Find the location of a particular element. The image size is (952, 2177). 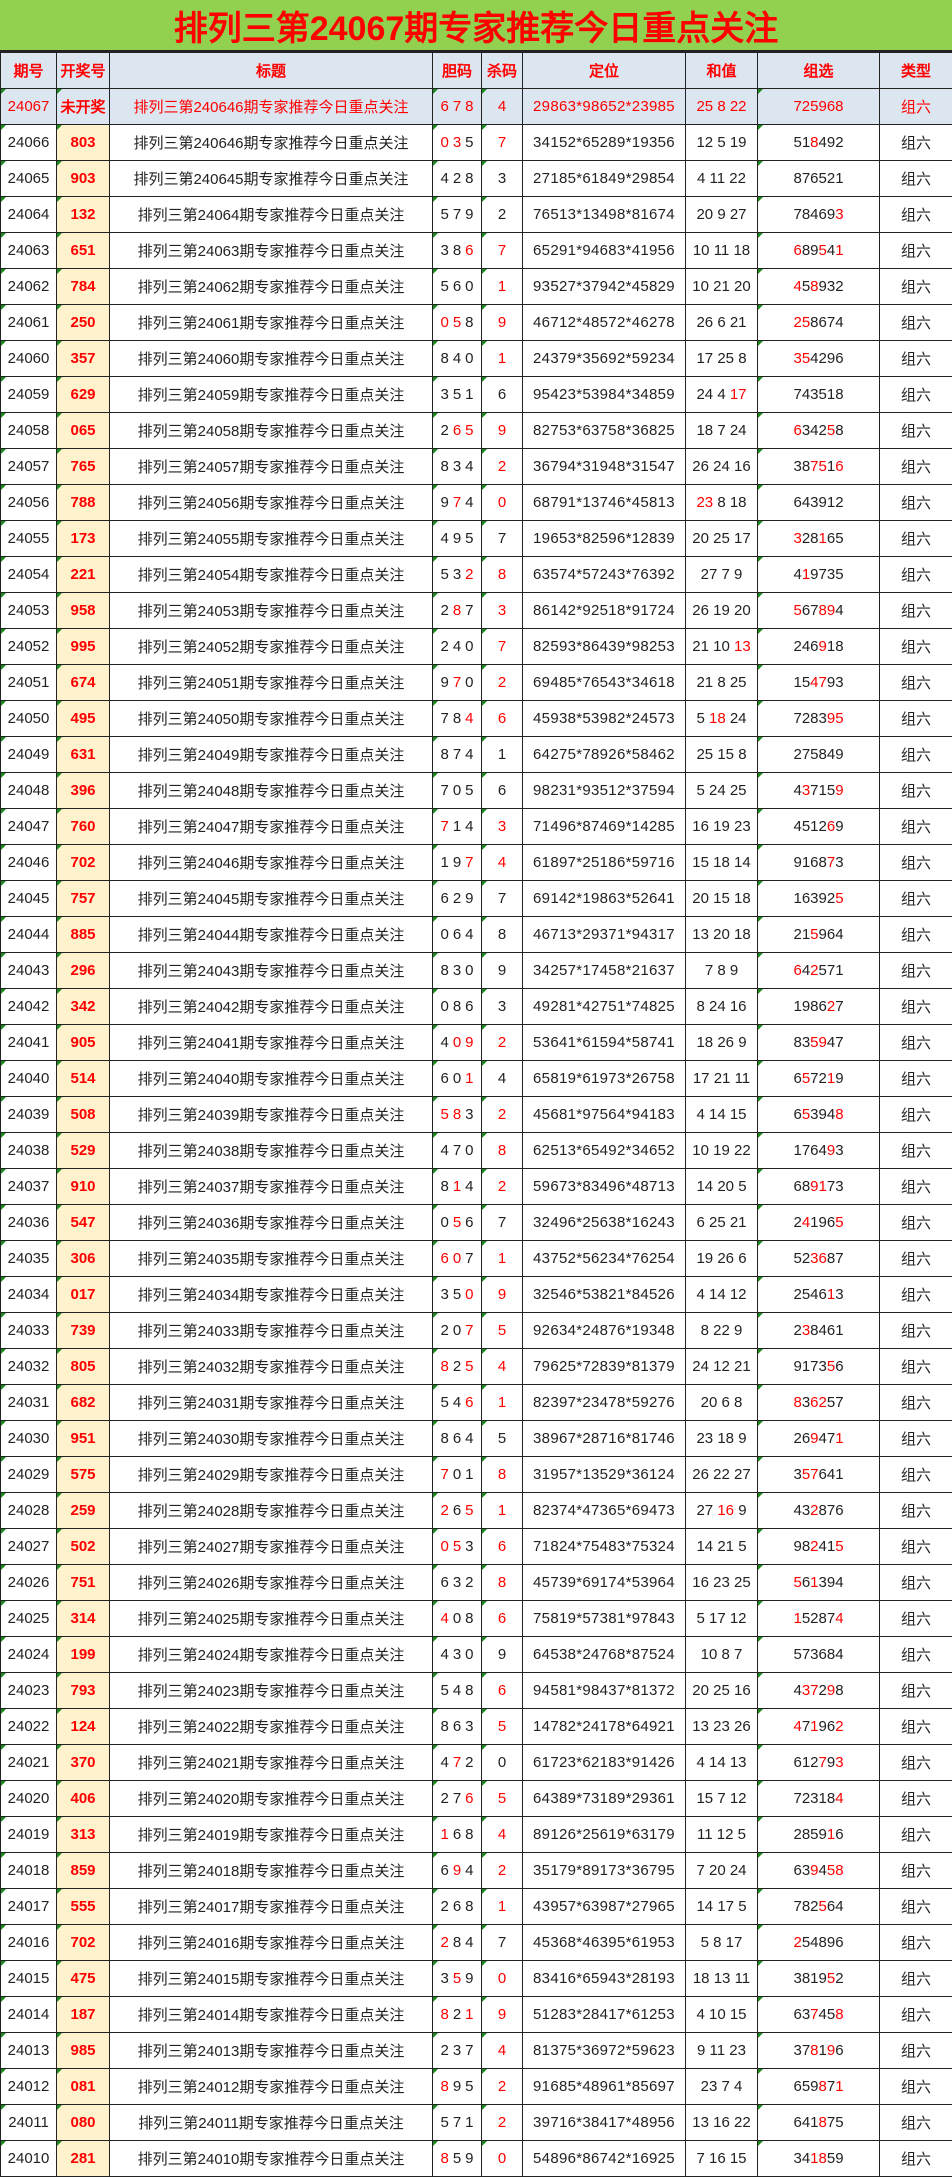

cell-period: 24012 is located at coordinates (28, 2086).